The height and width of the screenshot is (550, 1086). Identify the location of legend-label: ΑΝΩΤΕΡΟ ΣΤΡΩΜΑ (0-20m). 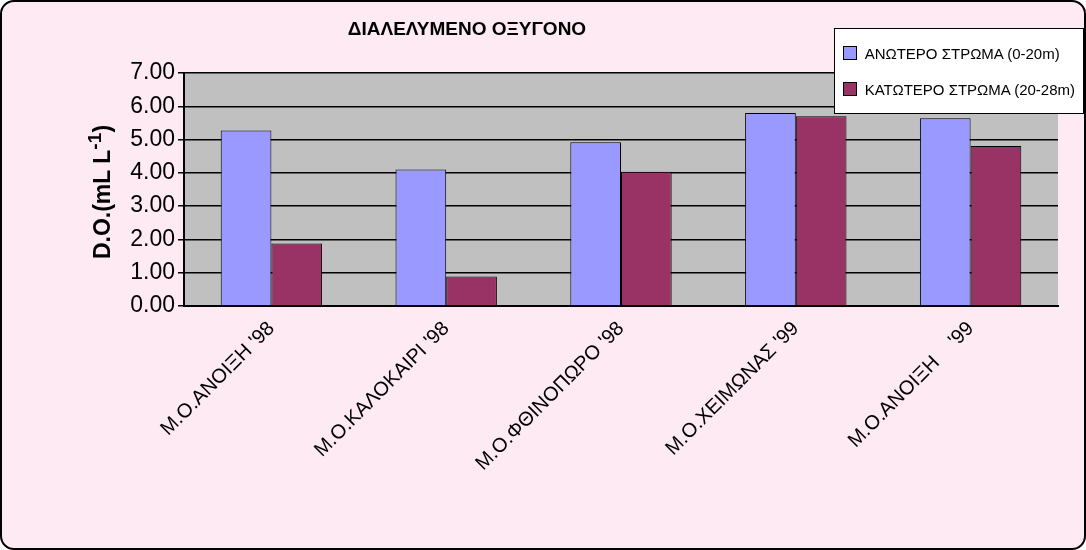
(962, 53).